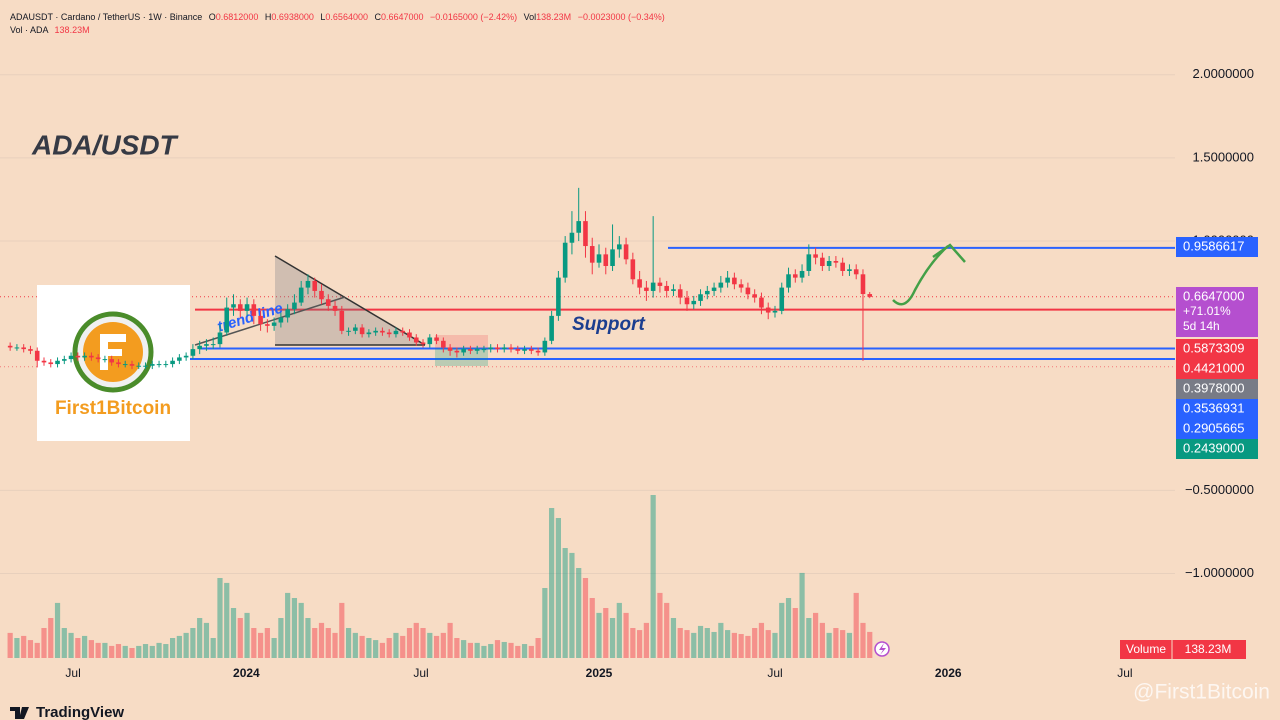  What do you see at coordinates (377, 17) in the screenshot?
I see `field-key: C` at bounding box center [377, 17].